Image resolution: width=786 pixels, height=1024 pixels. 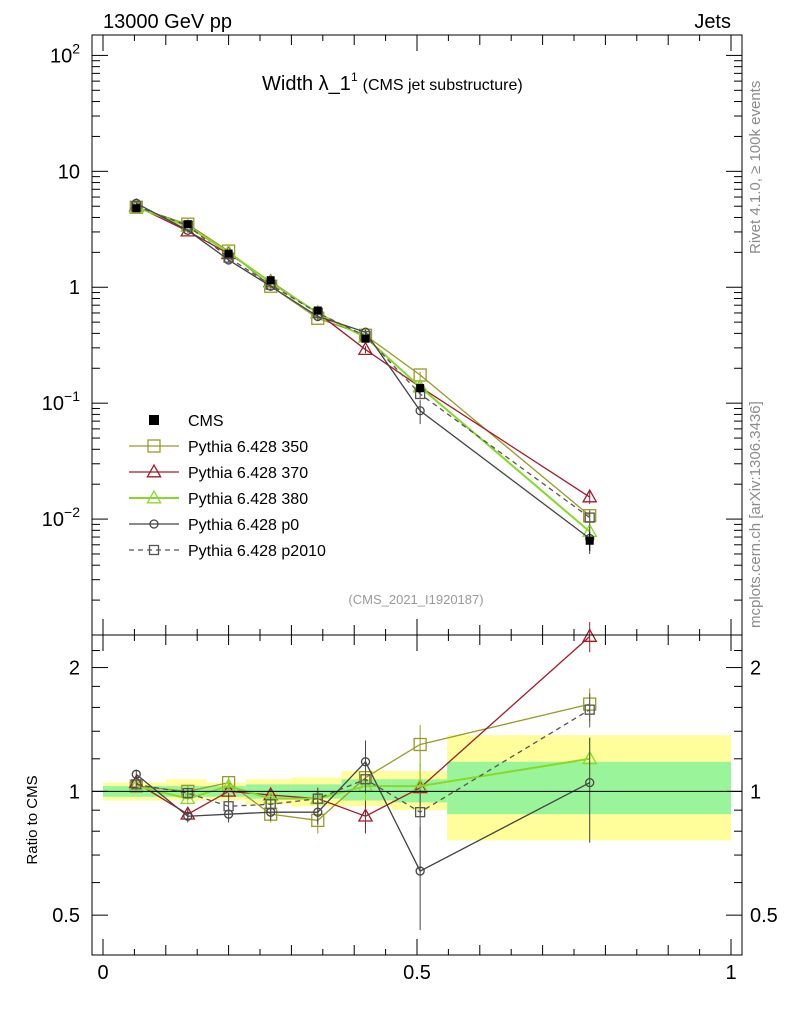 I want to click on ratio-ytick-label: 1, so click(x=74, y=792).